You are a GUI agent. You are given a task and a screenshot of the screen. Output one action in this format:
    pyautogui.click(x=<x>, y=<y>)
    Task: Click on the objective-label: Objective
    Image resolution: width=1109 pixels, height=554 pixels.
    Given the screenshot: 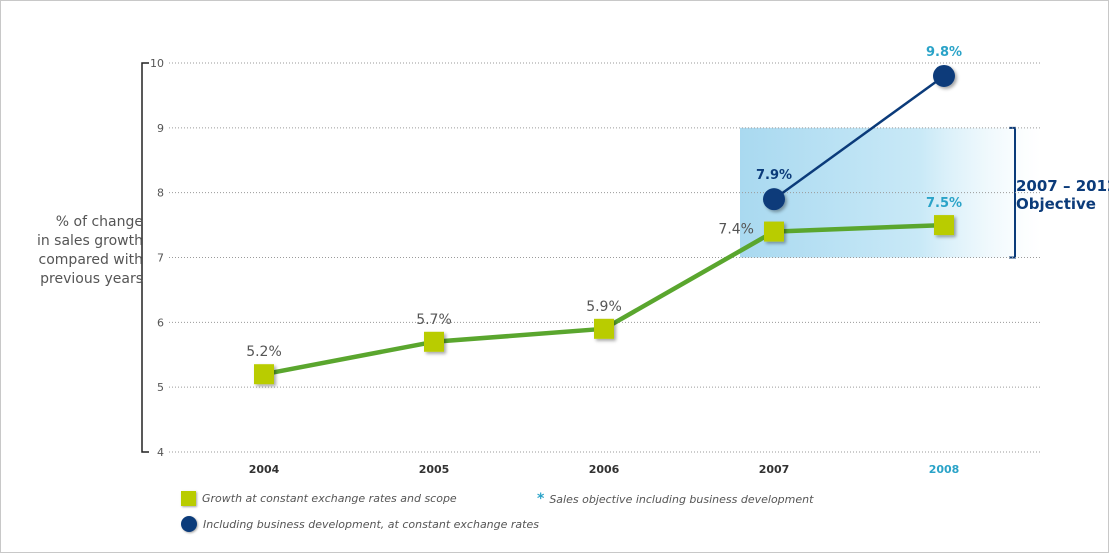 What is the action you would take?
    pyautogui.click(x=1056, y=204)
    